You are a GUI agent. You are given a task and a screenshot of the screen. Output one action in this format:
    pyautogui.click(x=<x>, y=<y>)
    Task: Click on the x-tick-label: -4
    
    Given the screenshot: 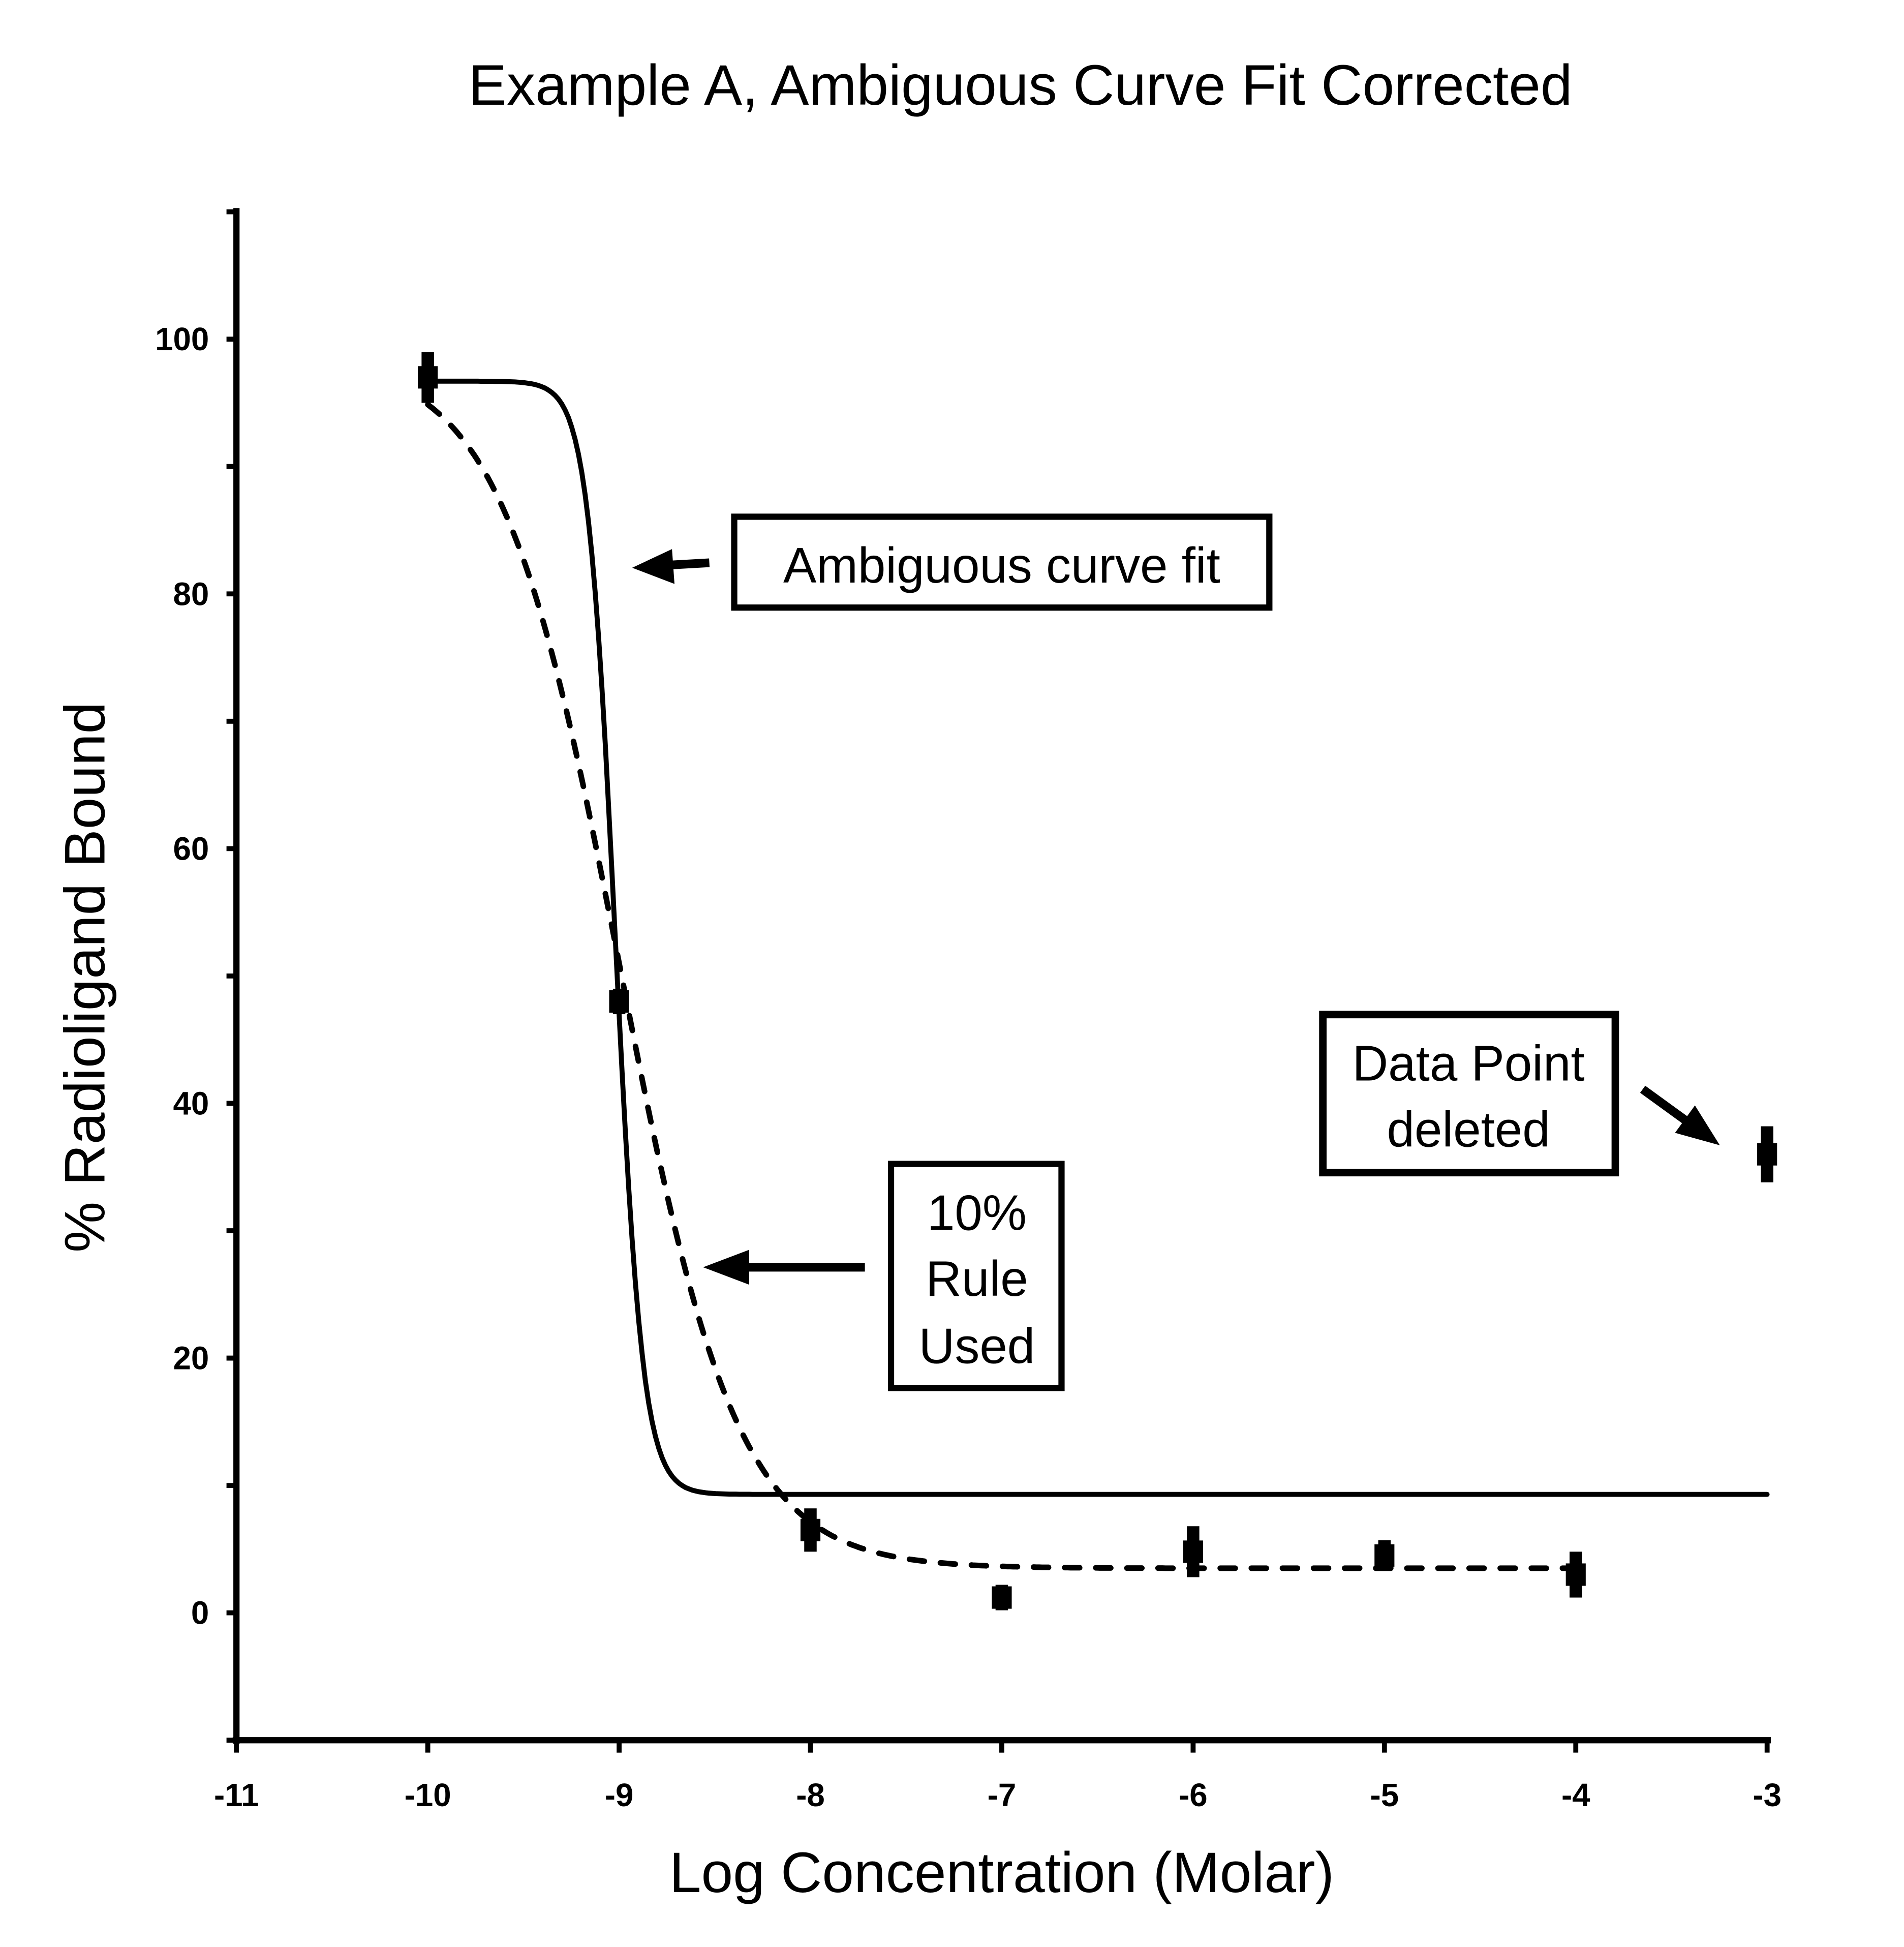 What is the action you would take?
    pyautogui.click(x=1575, y=1795)
    